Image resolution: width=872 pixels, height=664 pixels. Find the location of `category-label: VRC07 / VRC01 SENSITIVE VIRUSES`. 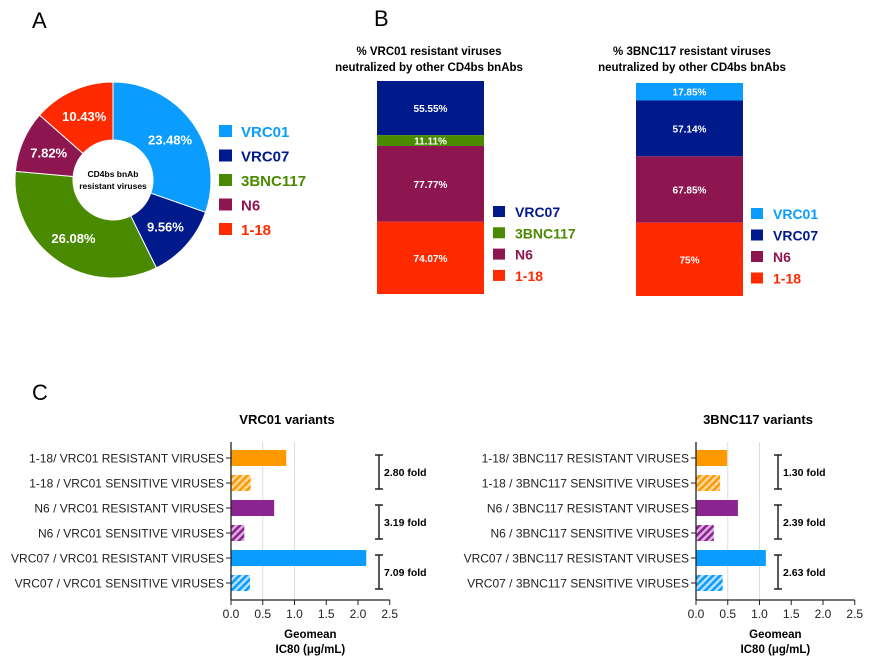

category-label: VRC07 / VRC01 SENSITIVE VIRUSES is located at coordinates (119, 584).